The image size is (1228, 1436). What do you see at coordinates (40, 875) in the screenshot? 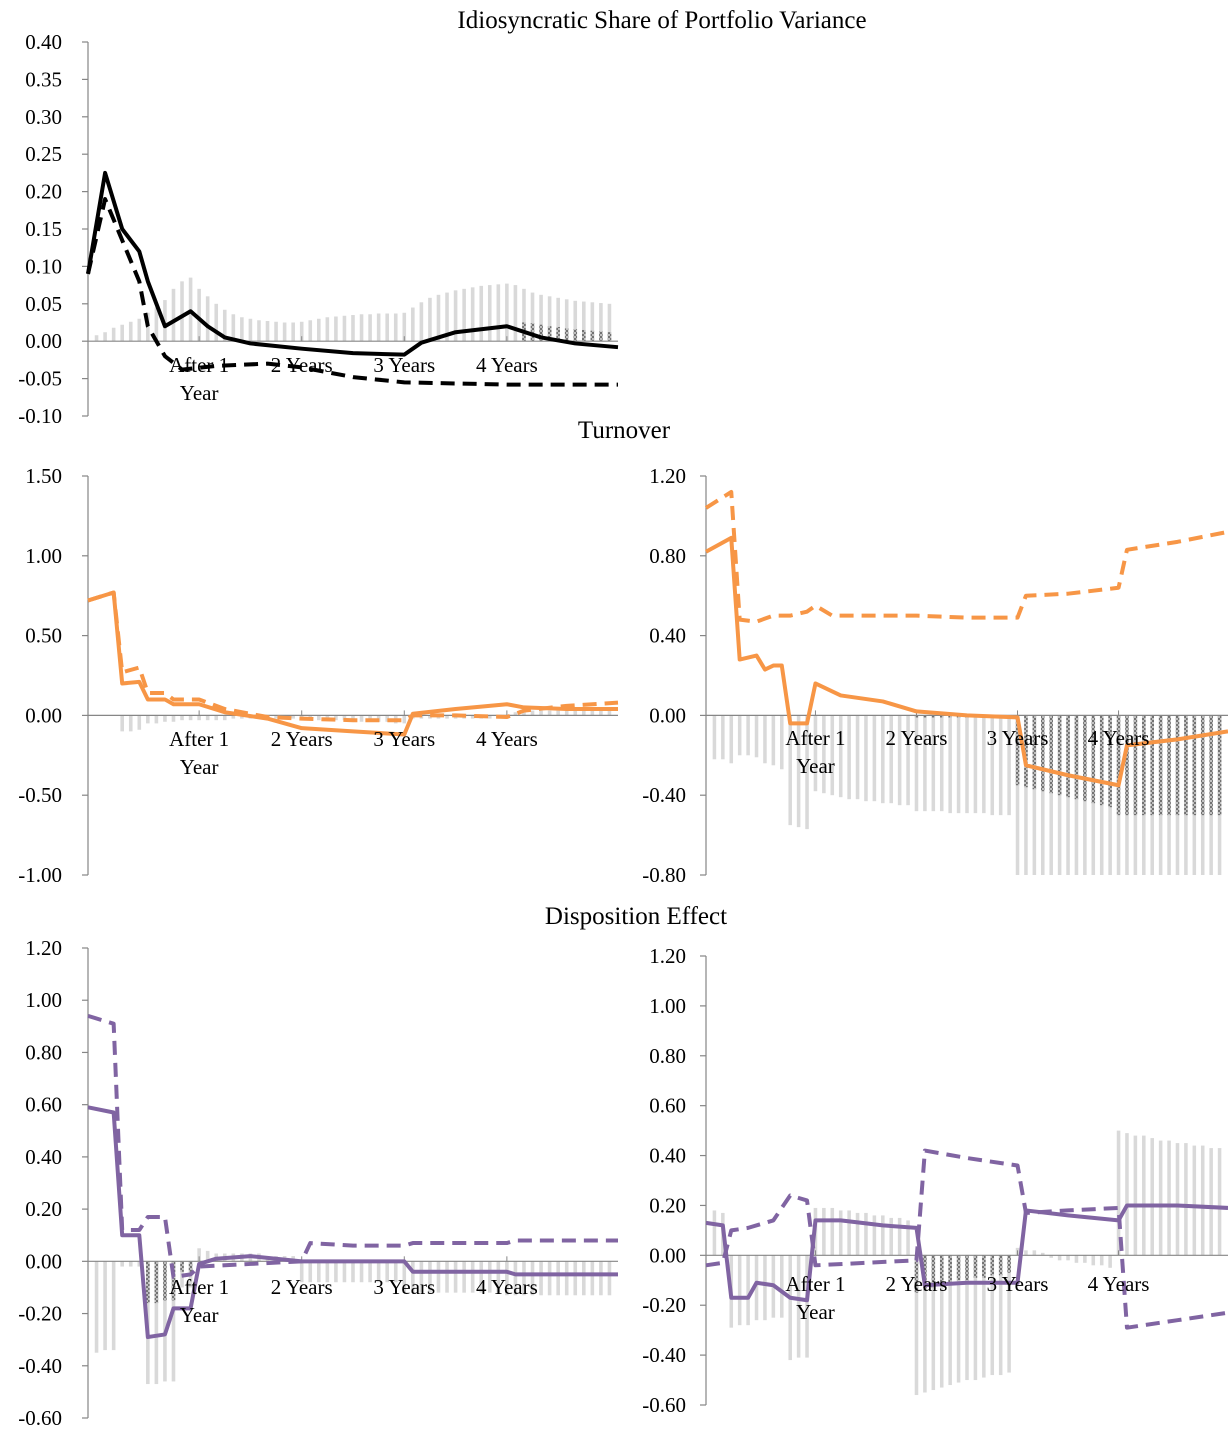
I see `y-tick-label: -1.00` at bounding box center [40, 875].